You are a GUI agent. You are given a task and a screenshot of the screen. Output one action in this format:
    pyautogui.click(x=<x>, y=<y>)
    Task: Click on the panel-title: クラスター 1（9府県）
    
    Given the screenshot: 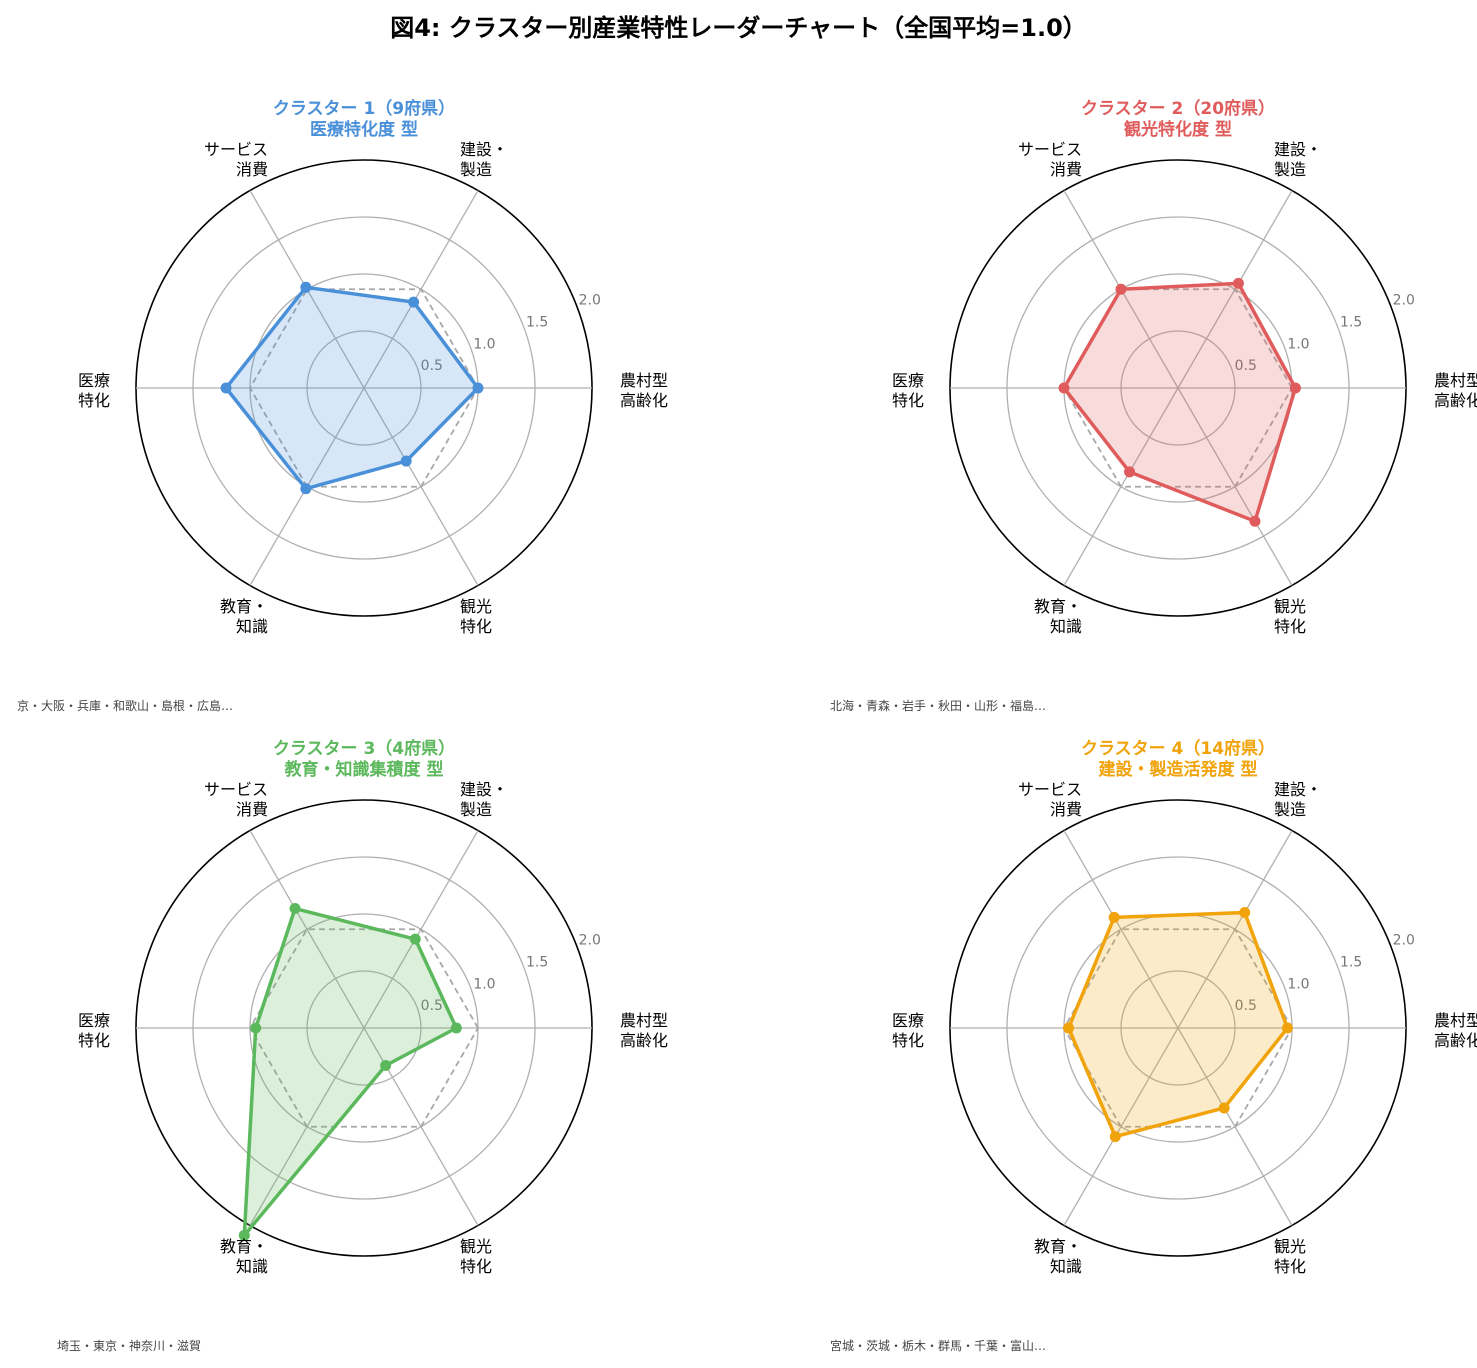 What is the action you would take?
    pyautogui.click(x=364, y=108)
    